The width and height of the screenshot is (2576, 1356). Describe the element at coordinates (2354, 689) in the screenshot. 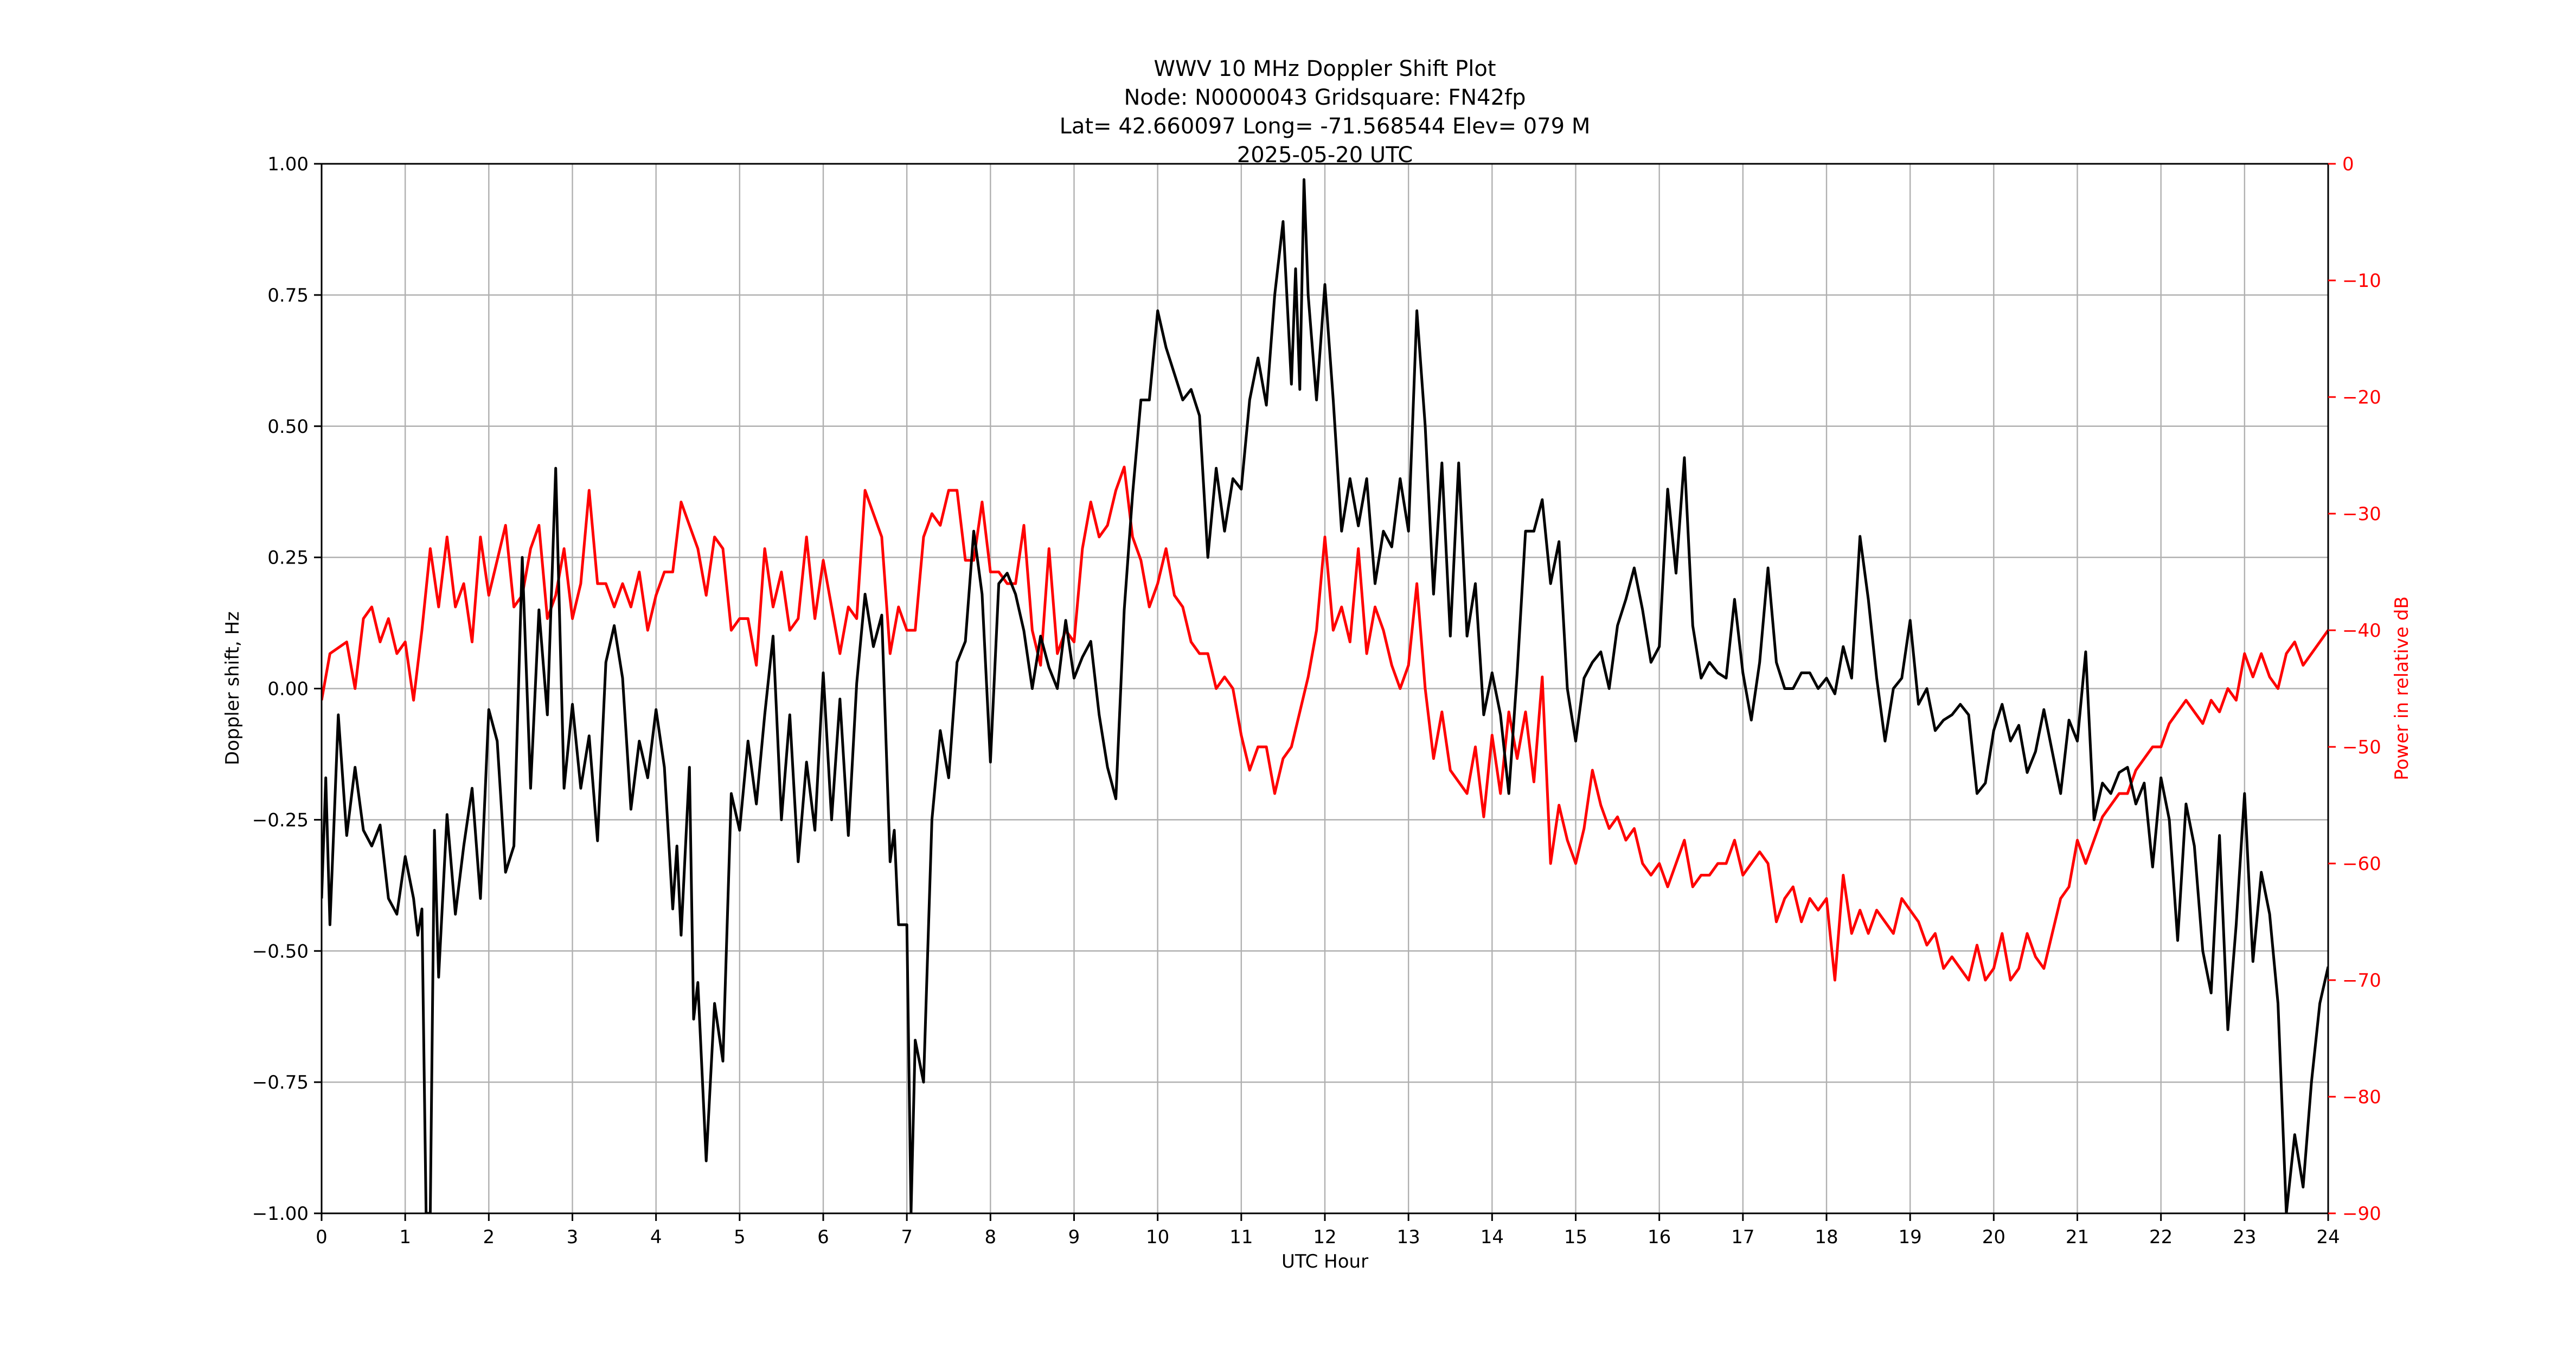

I see `y-right-axis-ticks: 0 −10 −20 −30 −40 −50 −60 −70 −80 −90` at that location.